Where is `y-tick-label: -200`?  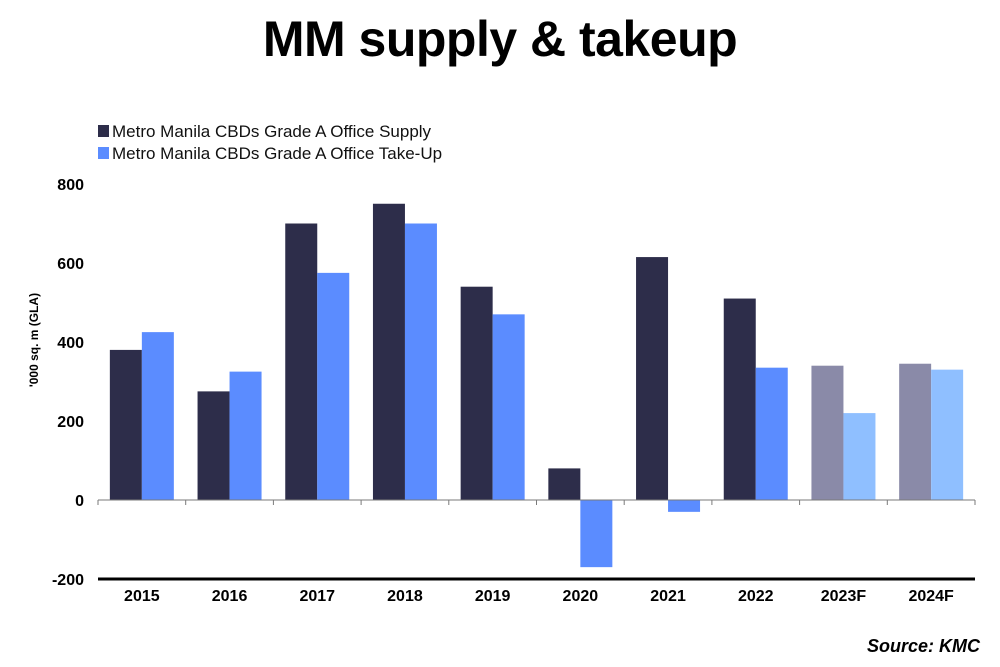
y-tick-label: -200 is located at coordinates (68, 580).